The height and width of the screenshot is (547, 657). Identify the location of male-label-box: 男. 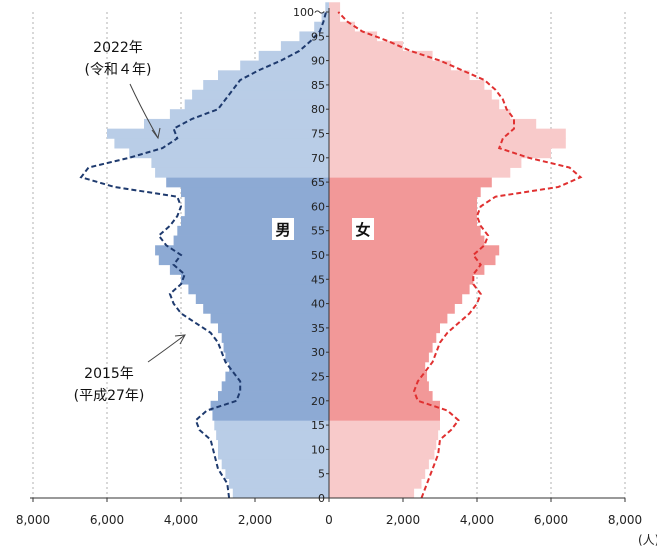
(283, 229).